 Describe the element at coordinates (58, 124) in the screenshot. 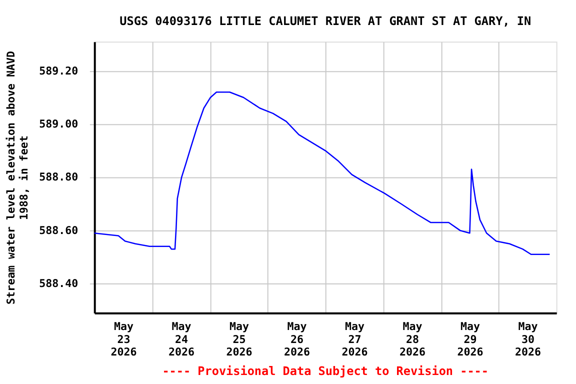

I see `y-tick-label: 589.00` at that location.